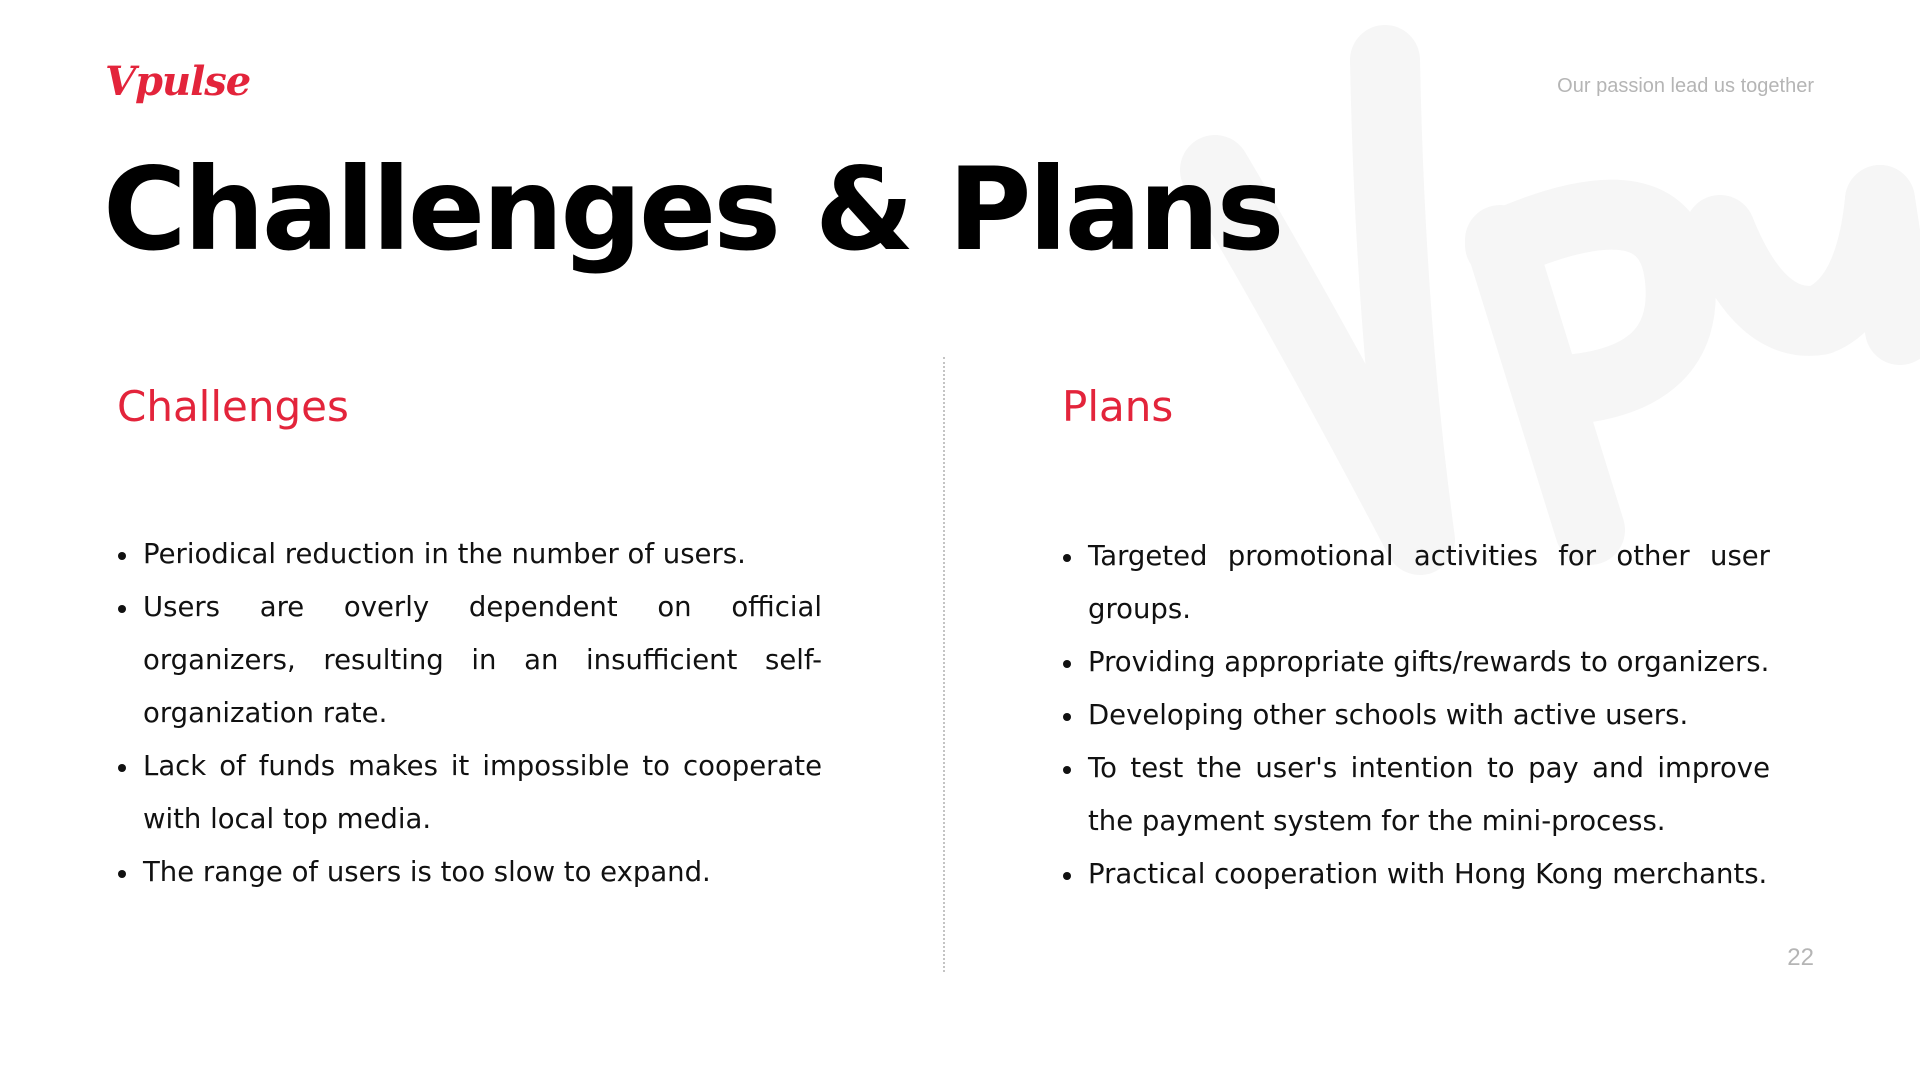 Image resolution: width=1920 pixels, height=1080 pixels. I want to click on page-title: Challenges & Plans, so click(694, 209).